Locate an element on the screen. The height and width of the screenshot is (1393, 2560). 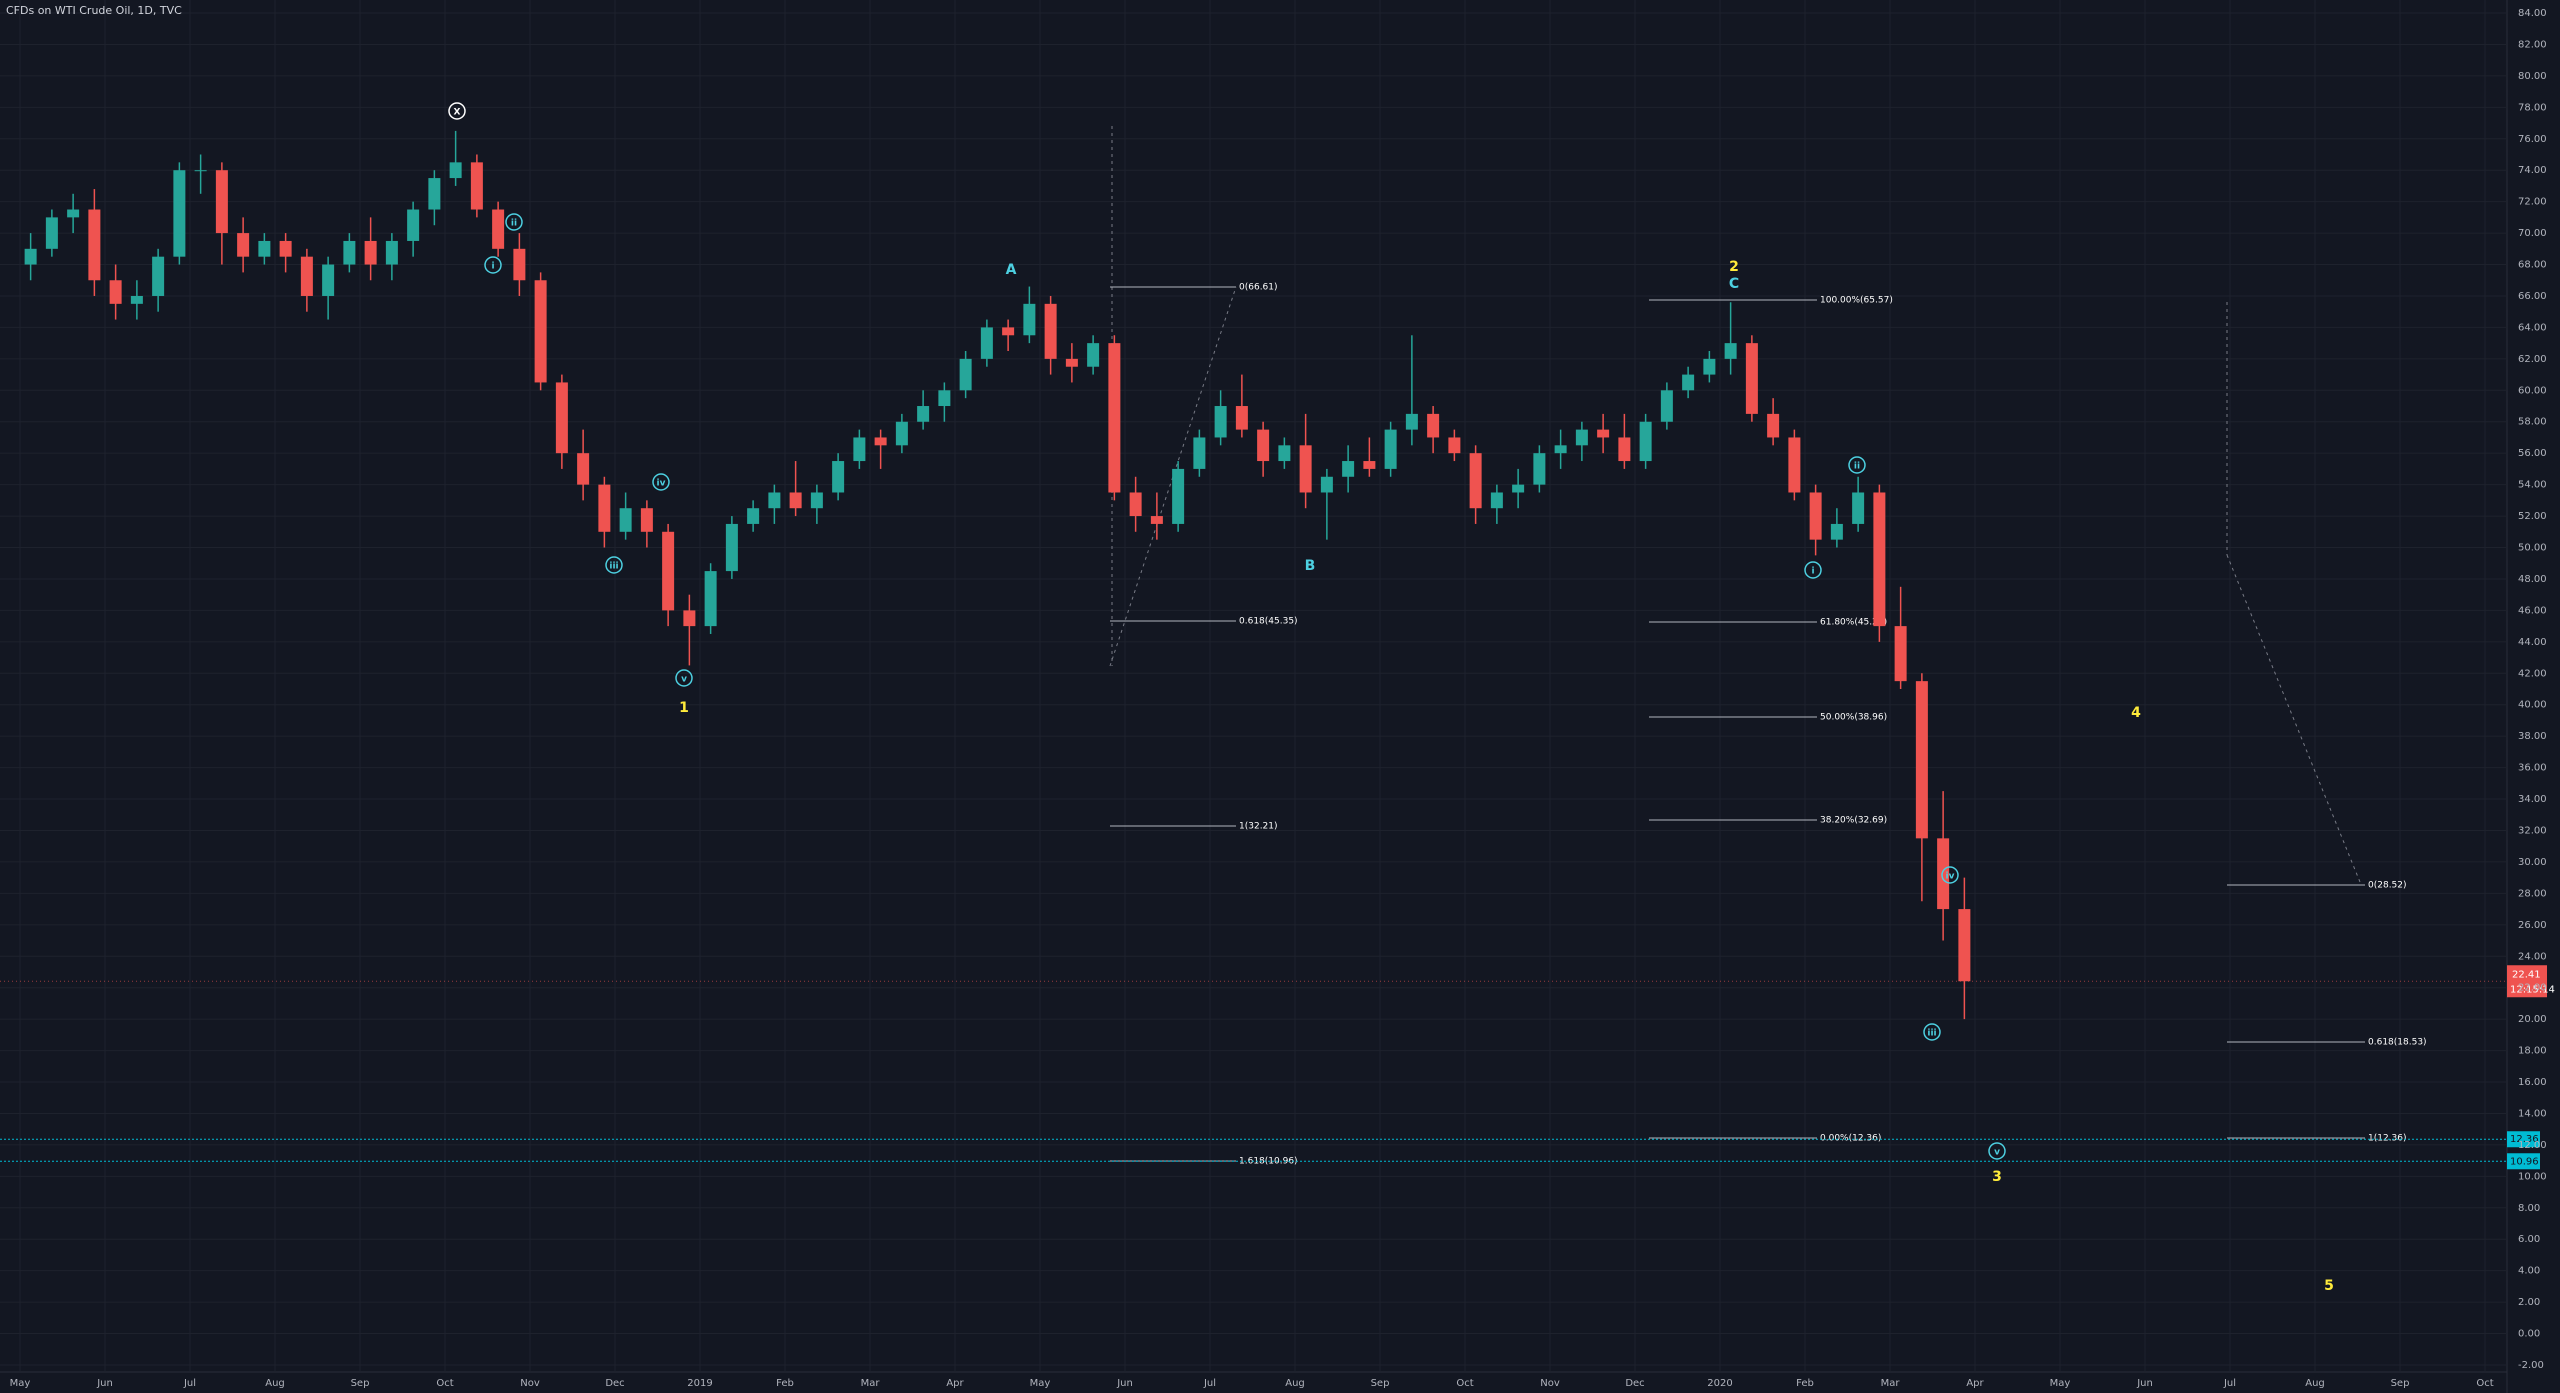
wave-label: 2 is located at coordinates (1734, 267).